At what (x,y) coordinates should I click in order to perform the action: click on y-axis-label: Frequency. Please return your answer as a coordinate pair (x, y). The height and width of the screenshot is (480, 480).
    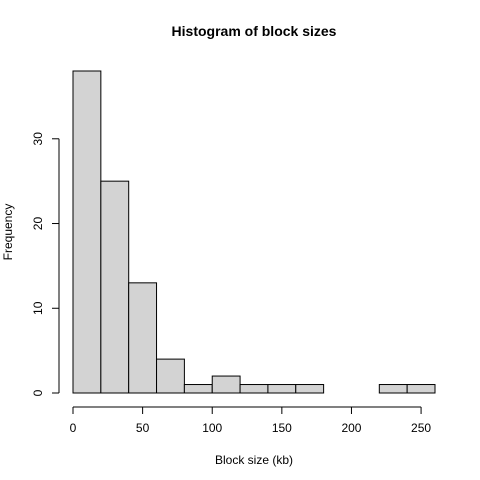
    Looking at the image, I should click on (8, 232).